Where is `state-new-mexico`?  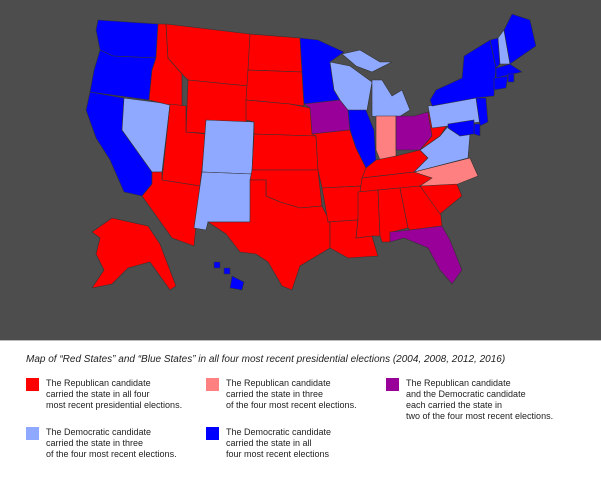
state-new-mexico is located at coordinates (223, 201).